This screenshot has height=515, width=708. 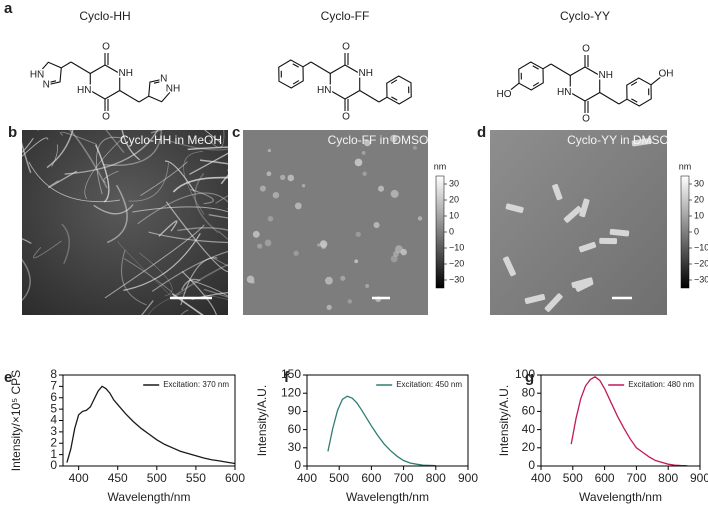 What do you see at coordinates (529, 392) in the screenshot?
I see `y-tick-label: 80` at bounding box center [529, 392].